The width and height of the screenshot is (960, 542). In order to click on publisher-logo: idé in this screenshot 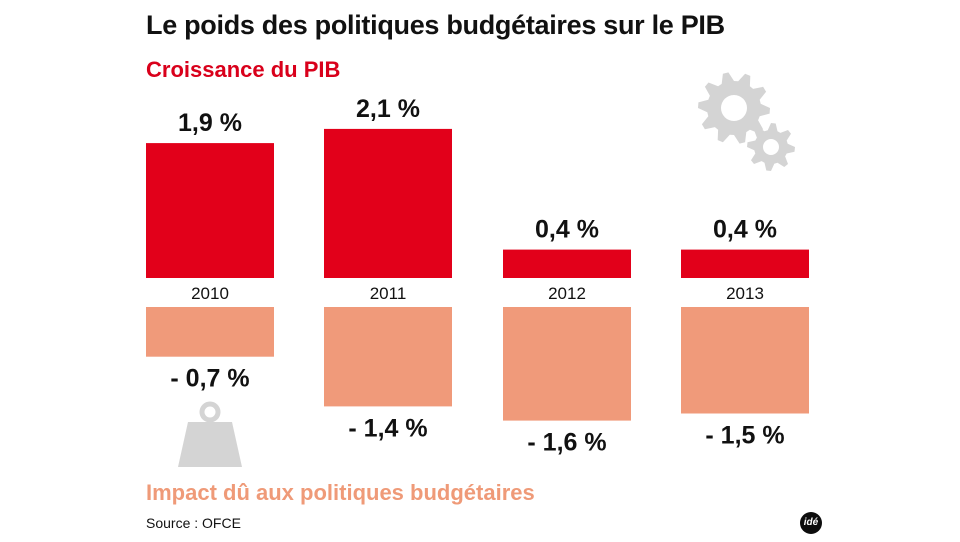, I will do `click(811, 523)`.